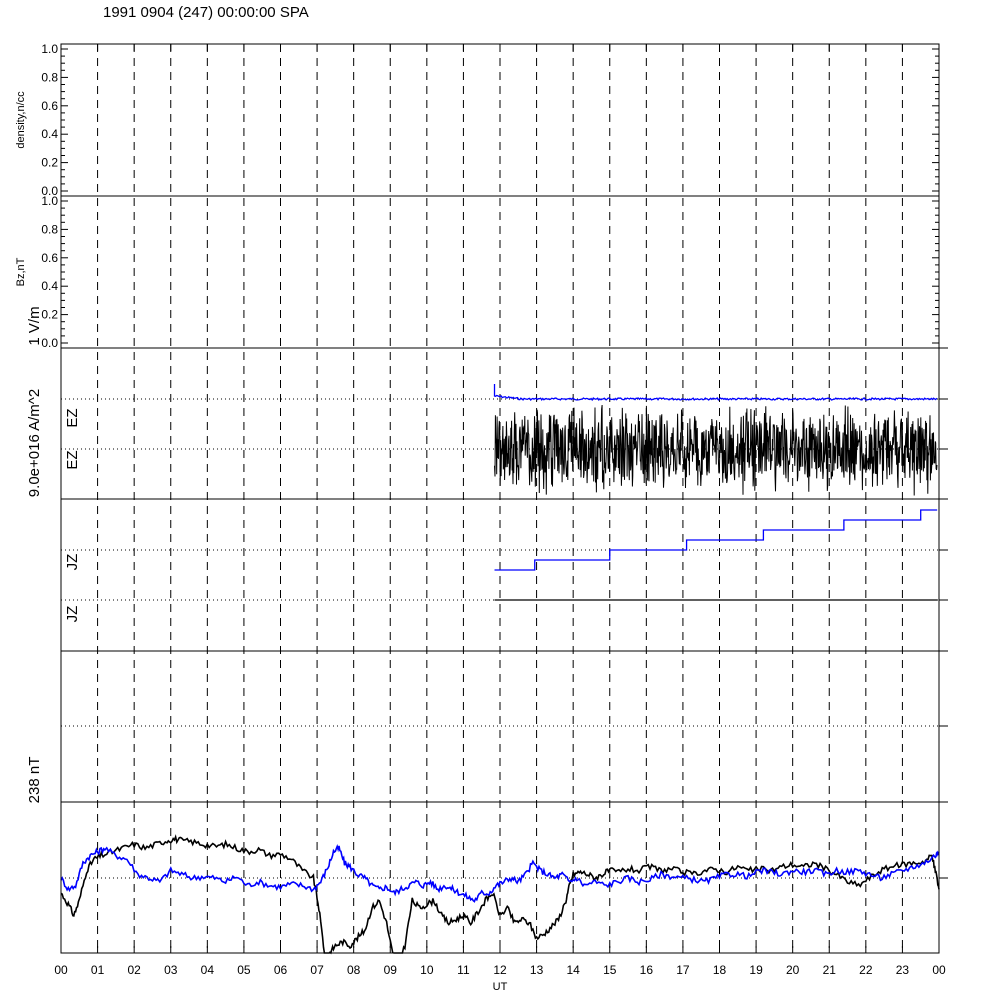 The width and height of the screenshot is (1000, 1000). Describe the element at coordinates (610, 970) in the screenshot. I see `x-tick-label: 15` at that location.